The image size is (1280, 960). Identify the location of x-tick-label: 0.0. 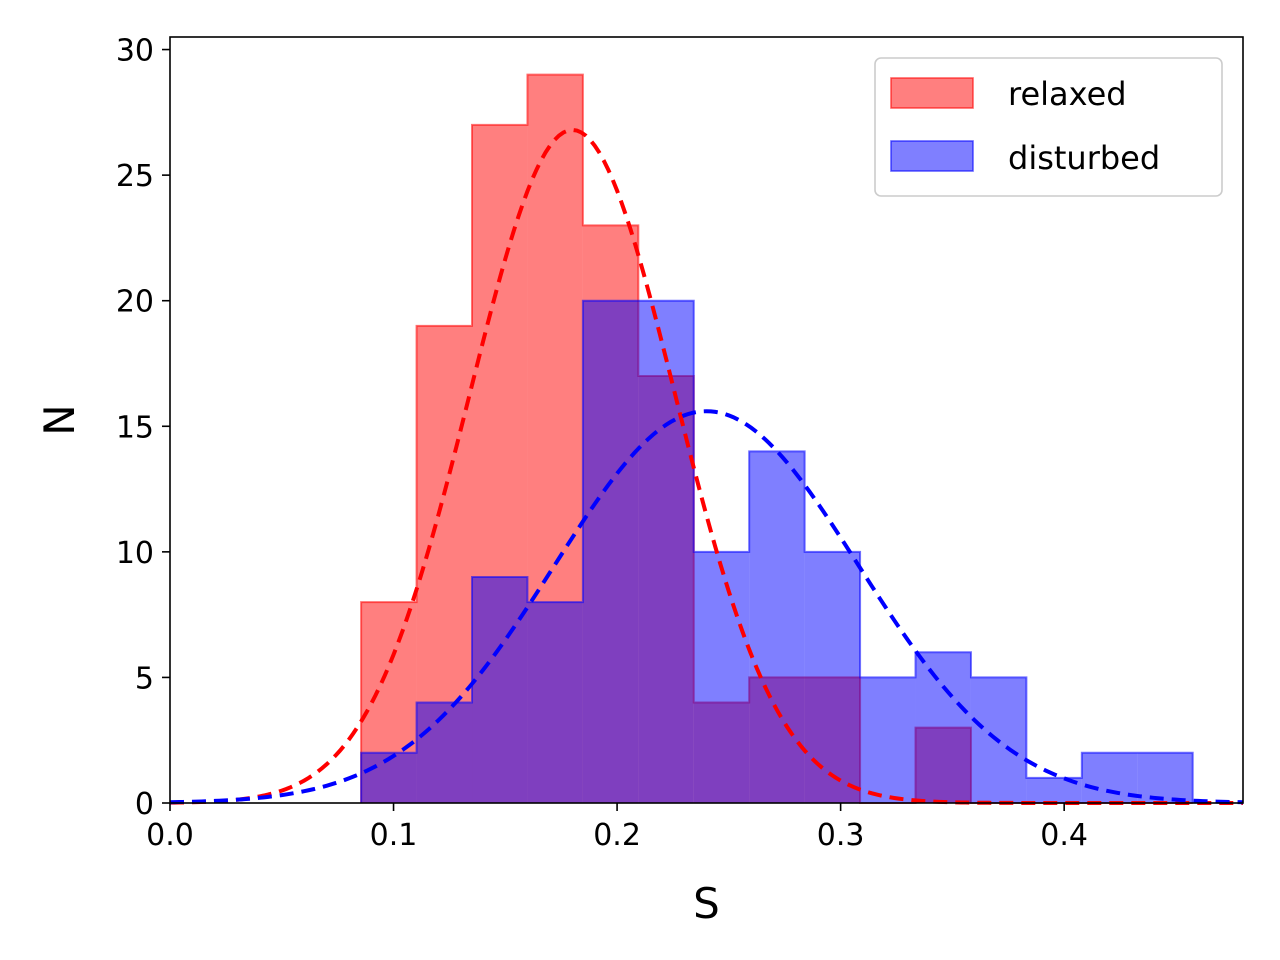
(170, 835).